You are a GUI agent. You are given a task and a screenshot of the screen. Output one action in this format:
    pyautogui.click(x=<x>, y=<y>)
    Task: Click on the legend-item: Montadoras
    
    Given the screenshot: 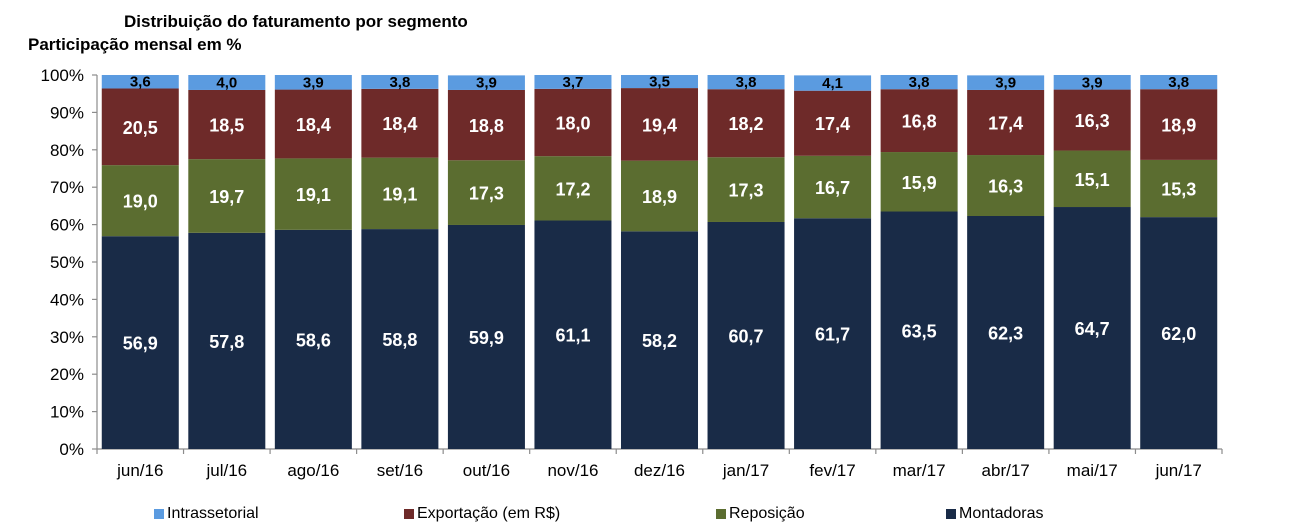 What is the action you would take?
    pyautogui.click(x=995, y=514)
    